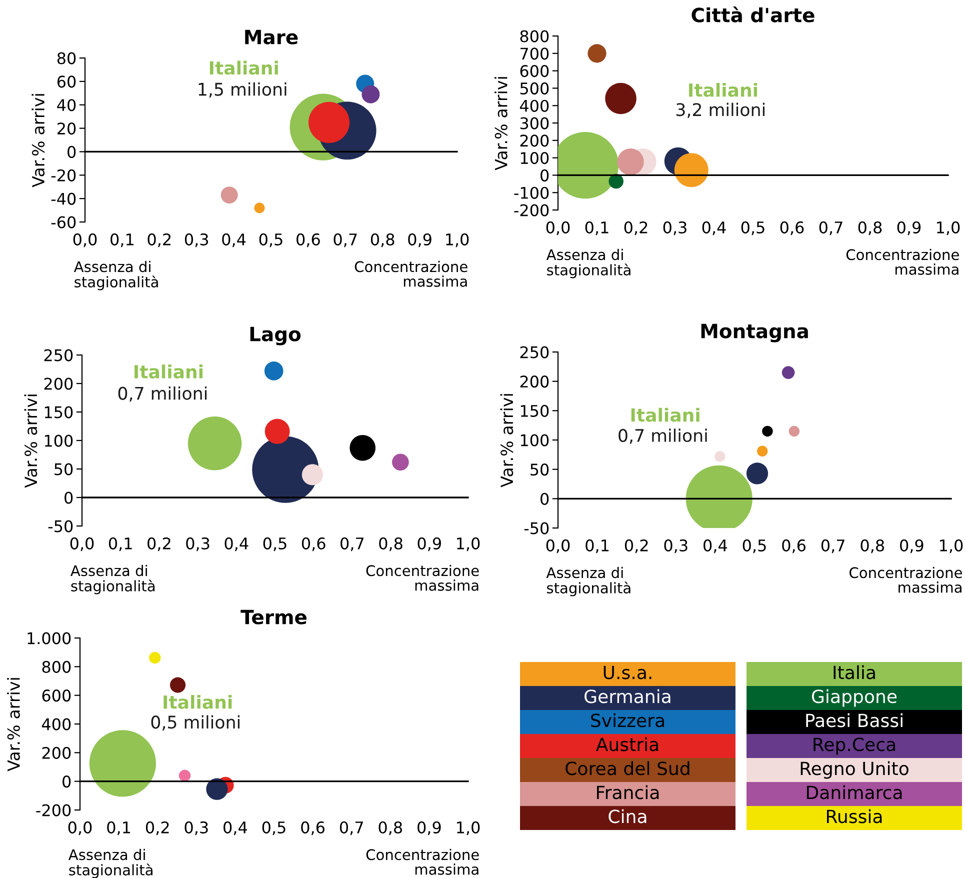  What do you see at coordinates (854, 698) in the screenshot?
I see `category-label: Giappone` at bounding box center [854, 698].